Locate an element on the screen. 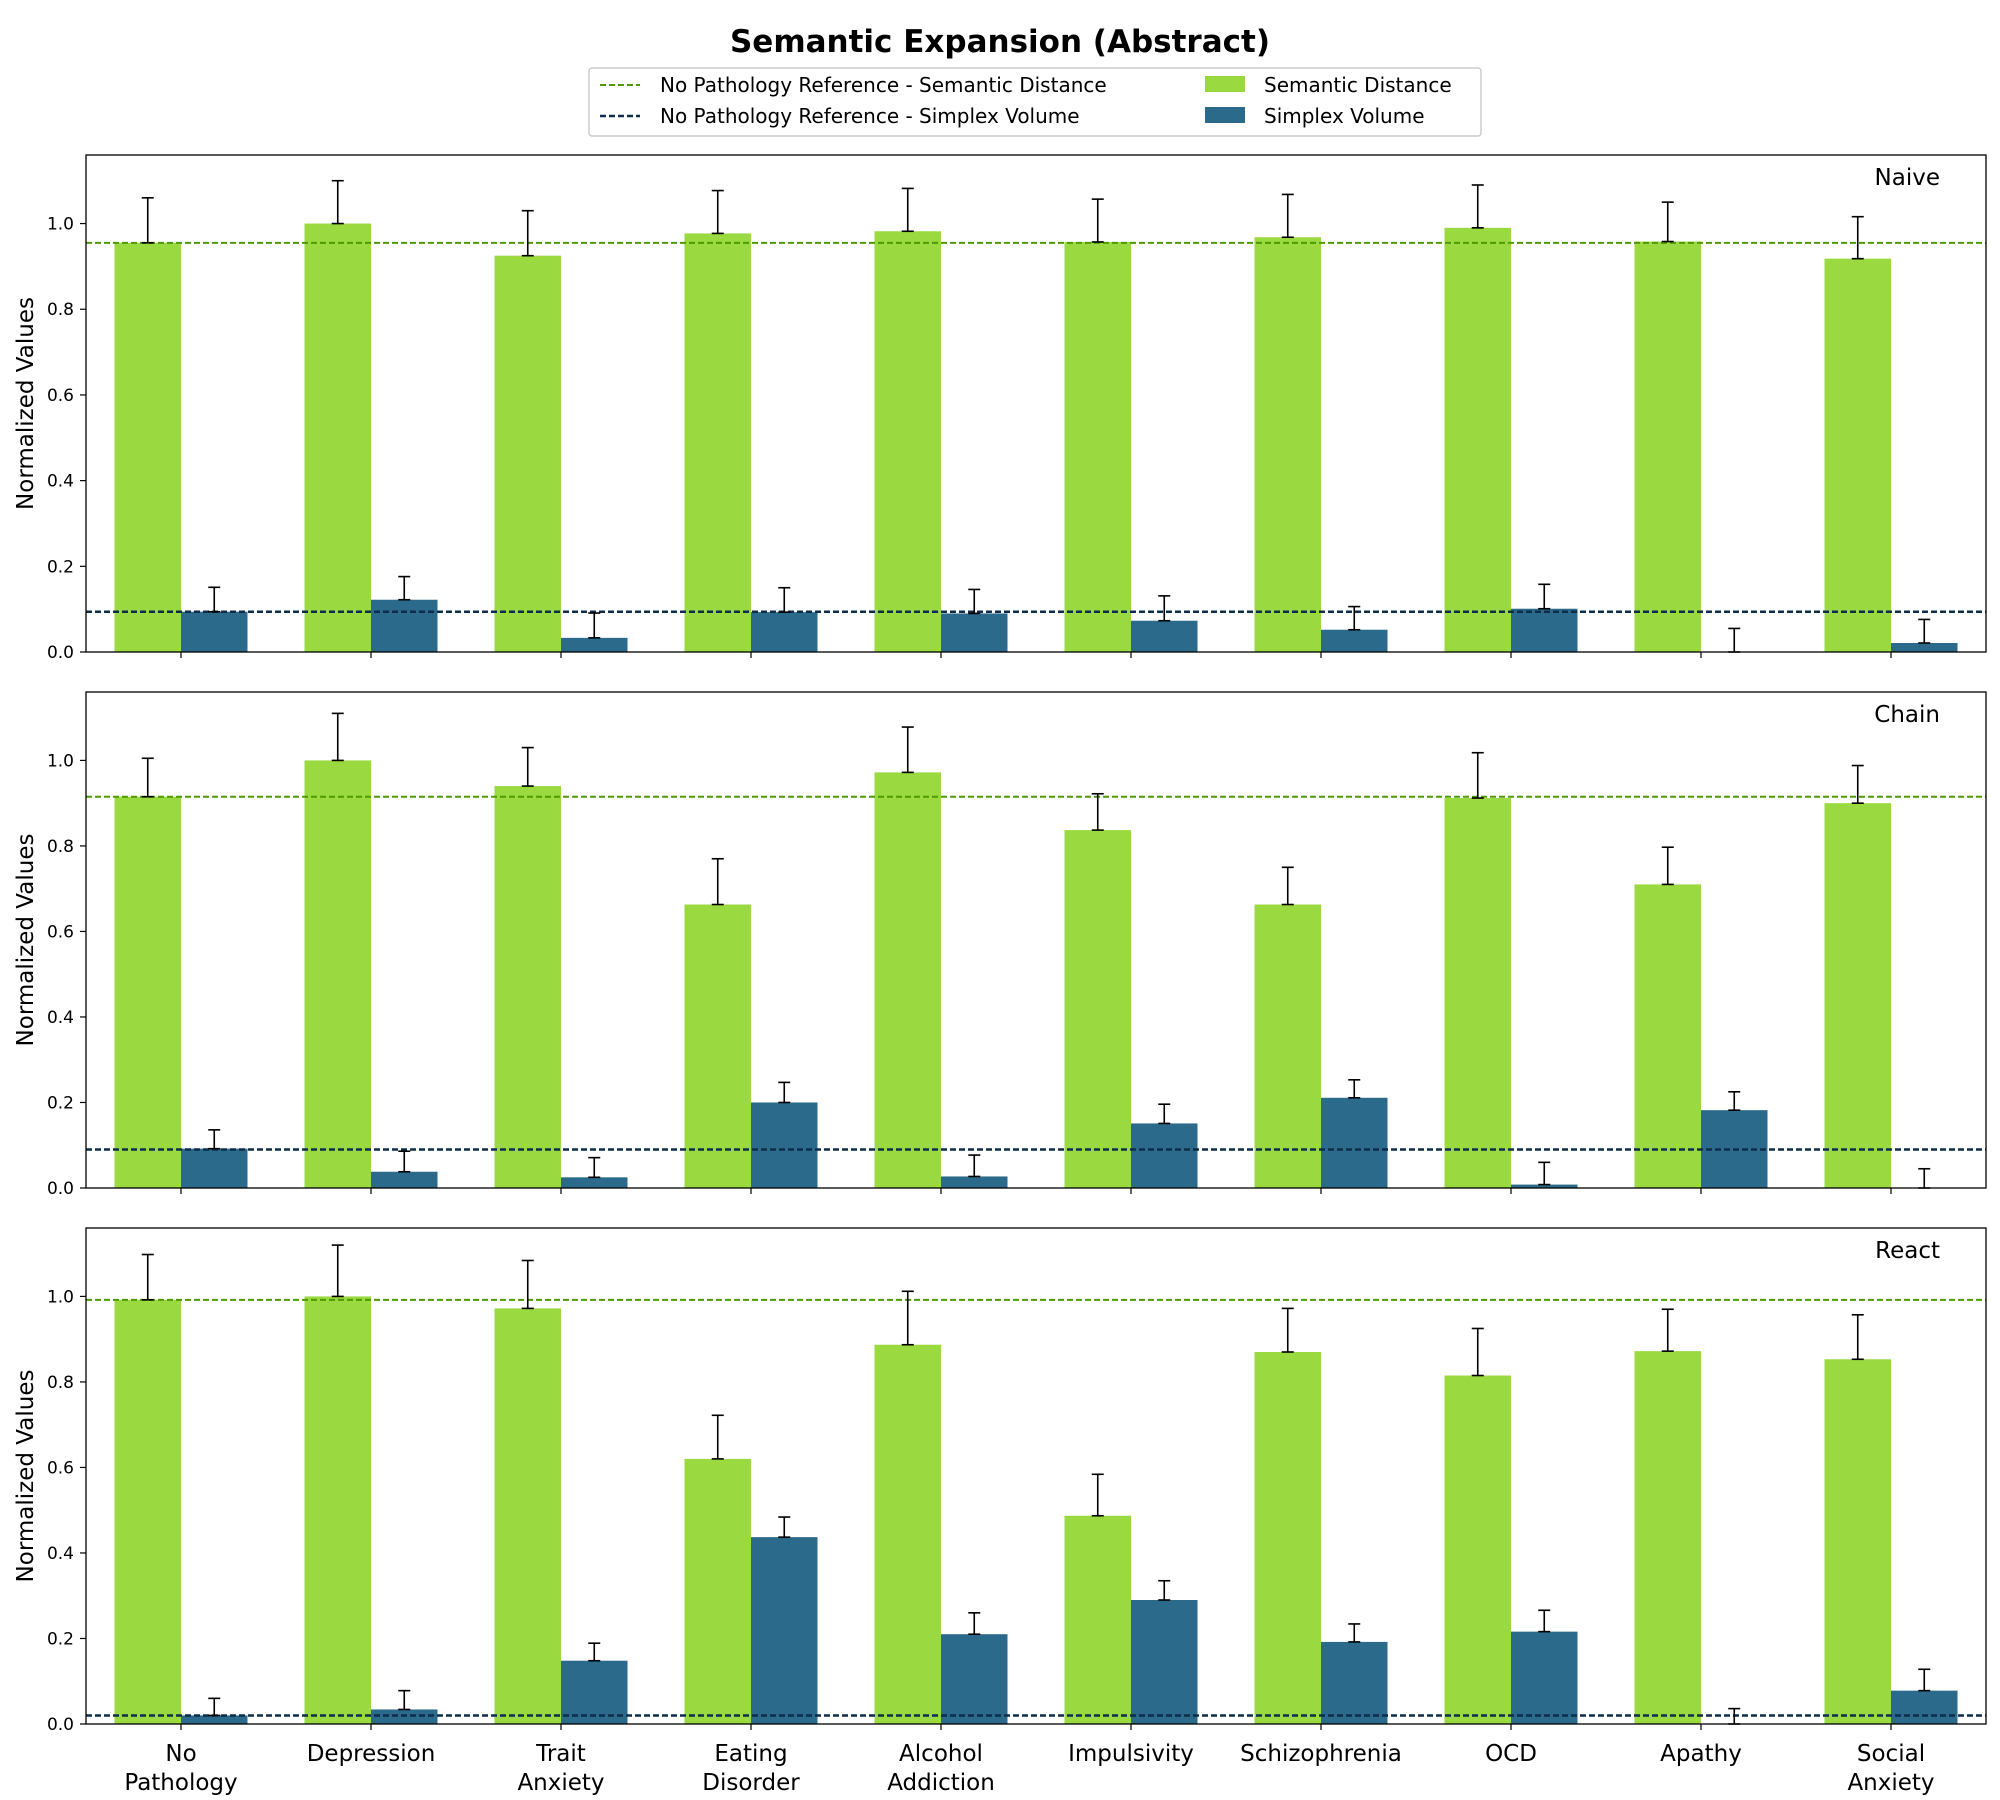 The image size is (2000, 1800). x-tick-label: Social Anxiety is located at coordinates (1890, 1768).